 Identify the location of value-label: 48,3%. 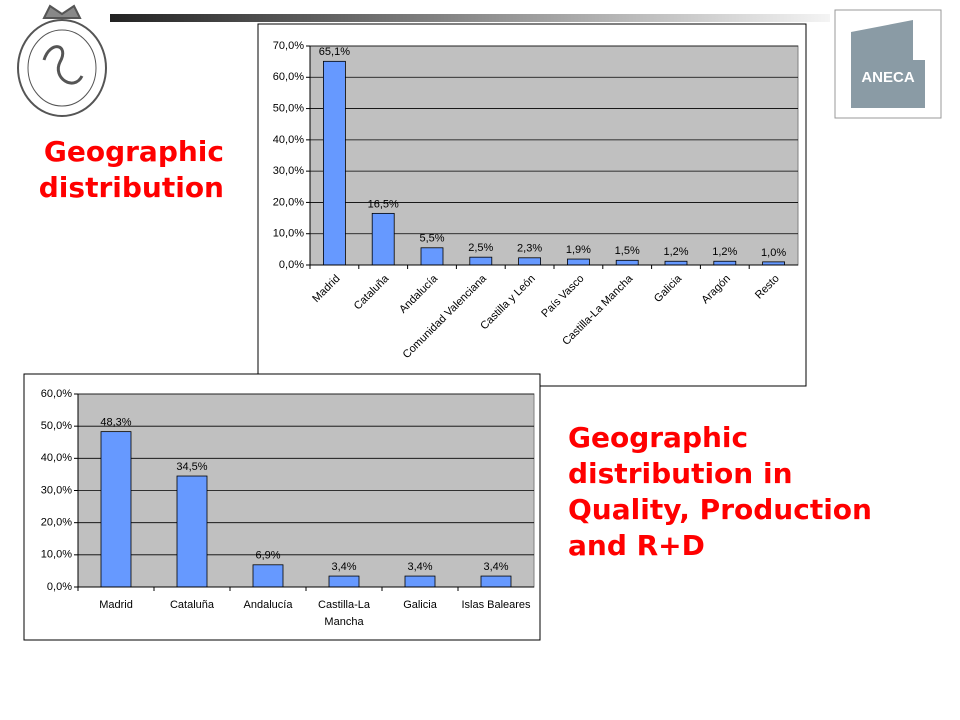
(115, 423).